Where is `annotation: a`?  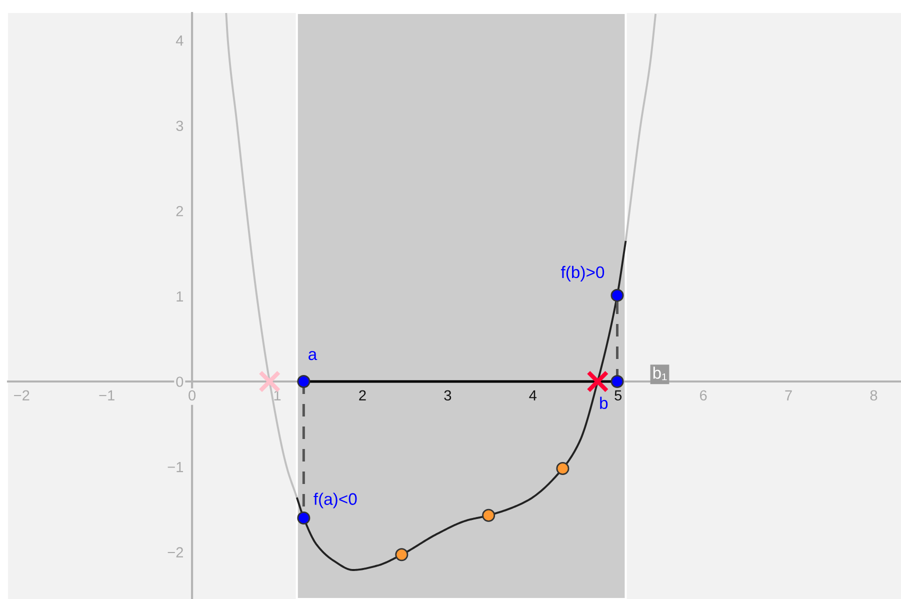 annotation: a is located at coordinates (313, 355).